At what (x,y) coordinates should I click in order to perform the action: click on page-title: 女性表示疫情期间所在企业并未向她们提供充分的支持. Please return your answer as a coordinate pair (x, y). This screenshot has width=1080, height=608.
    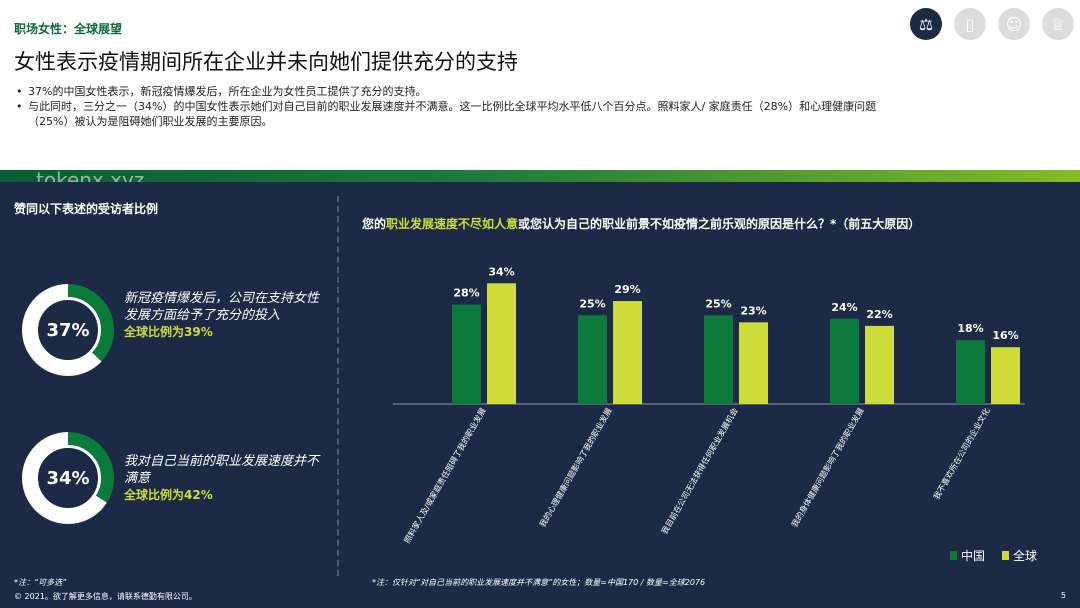
    Looking at the image, I should click on (266, 62).